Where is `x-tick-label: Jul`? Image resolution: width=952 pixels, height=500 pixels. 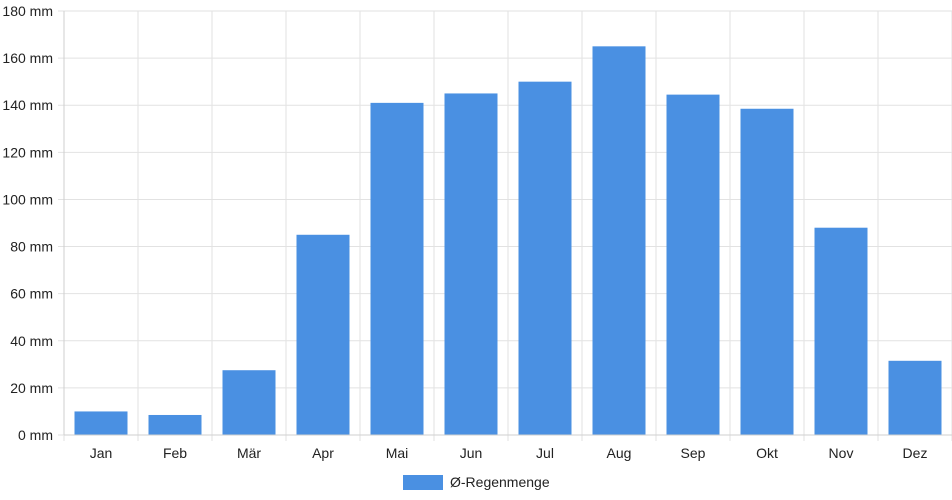
x-tick-label: Jul is located at coordinates (545, 453).